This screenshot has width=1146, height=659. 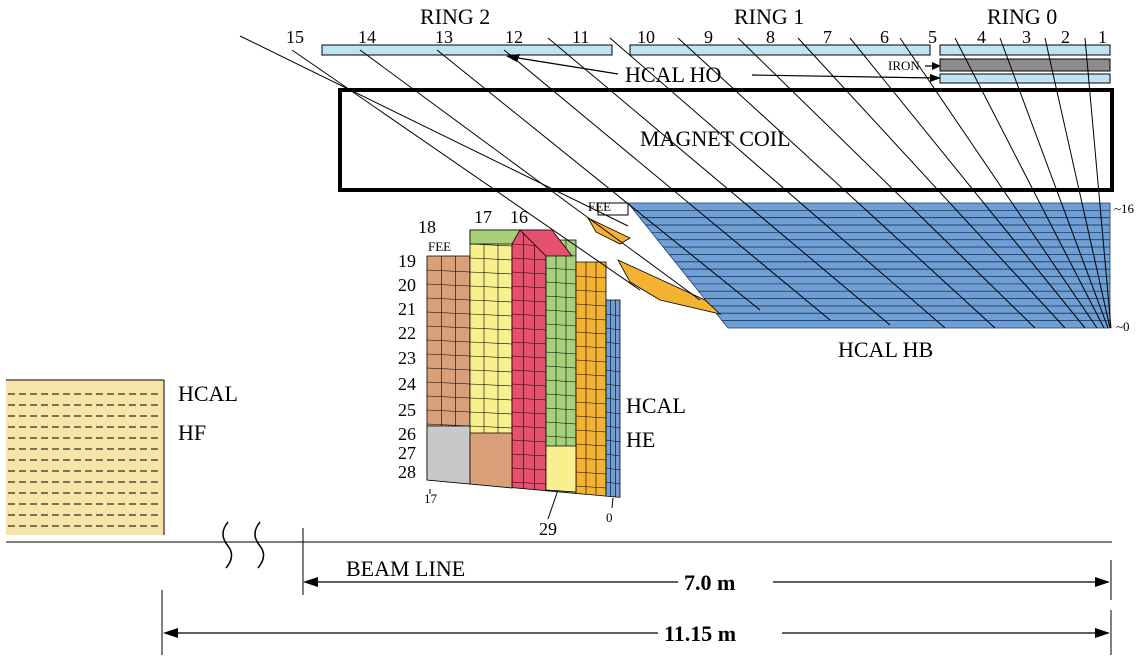 I want to click on hf-label-line2: HF, so click(x=192, y=432).